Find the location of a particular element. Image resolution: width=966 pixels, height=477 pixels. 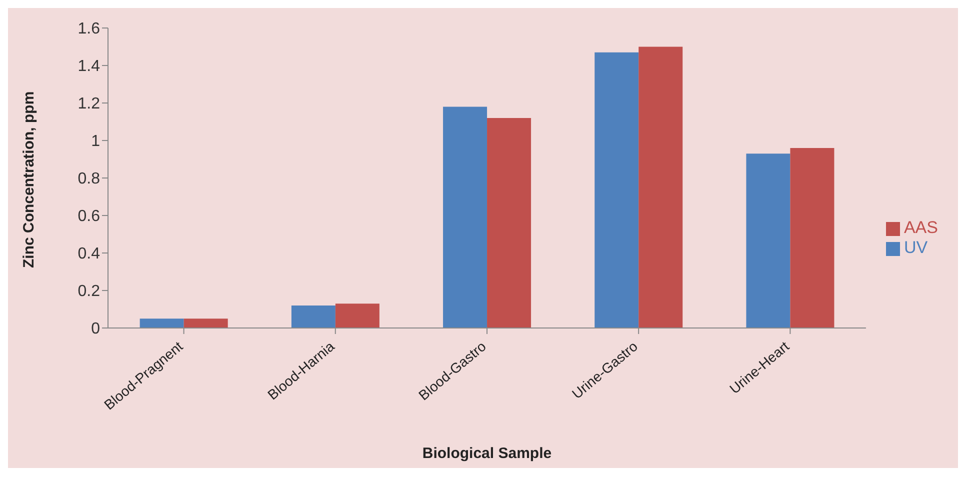

y-tick-label: 0 is located at coordinates (95, 329).